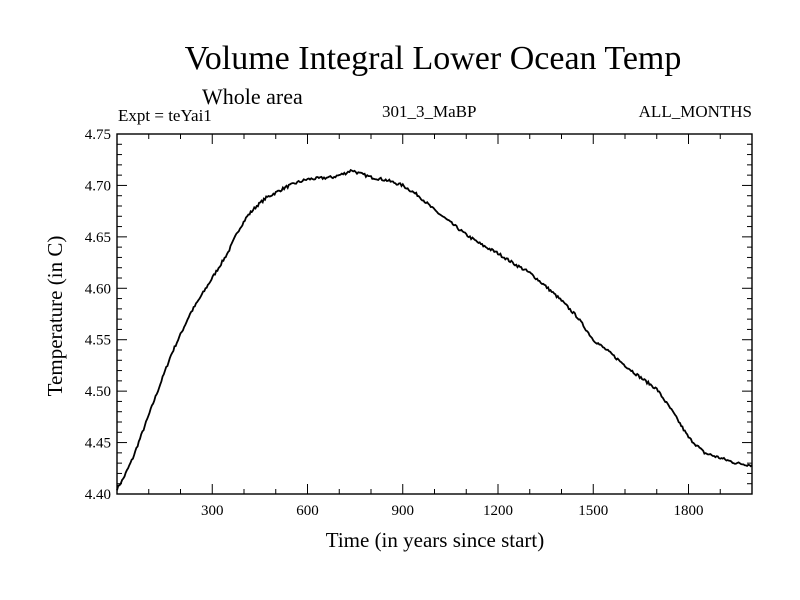  What do you see at coordinates (55, 316) in the screenshot?
I see `y-axis-label: Temperature (in C)` at bounding box center [55, 316].